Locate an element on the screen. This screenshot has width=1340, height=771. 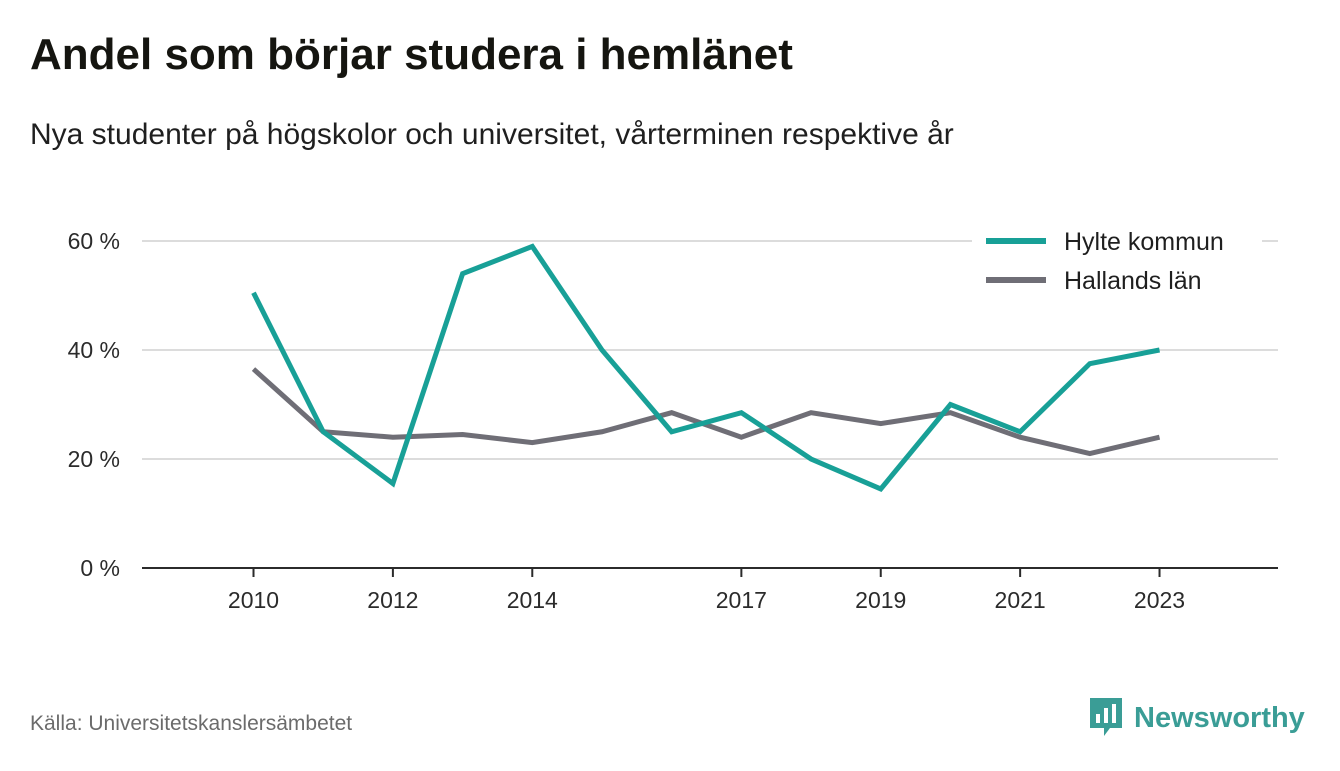
legend: Hylte kommun Hallands län is located at coordinates (1117, 266).